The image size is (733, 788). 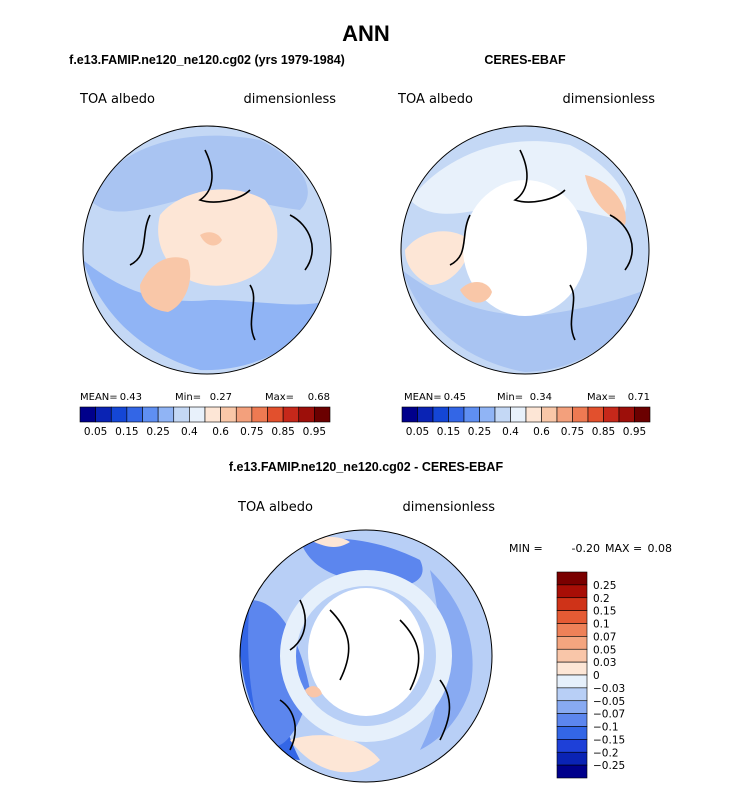 What do you see at coordinates (609, 766) in the screenshot?
I see `colorbar-tick-label: −0.25` at bounding box center [609, 766].